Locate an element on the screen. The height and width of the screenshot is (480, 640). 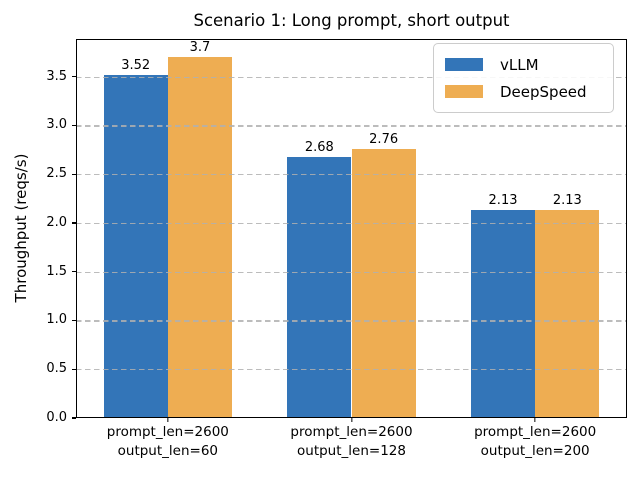
legend-label-vllm: vLLM is located at coordinates (519, 64).